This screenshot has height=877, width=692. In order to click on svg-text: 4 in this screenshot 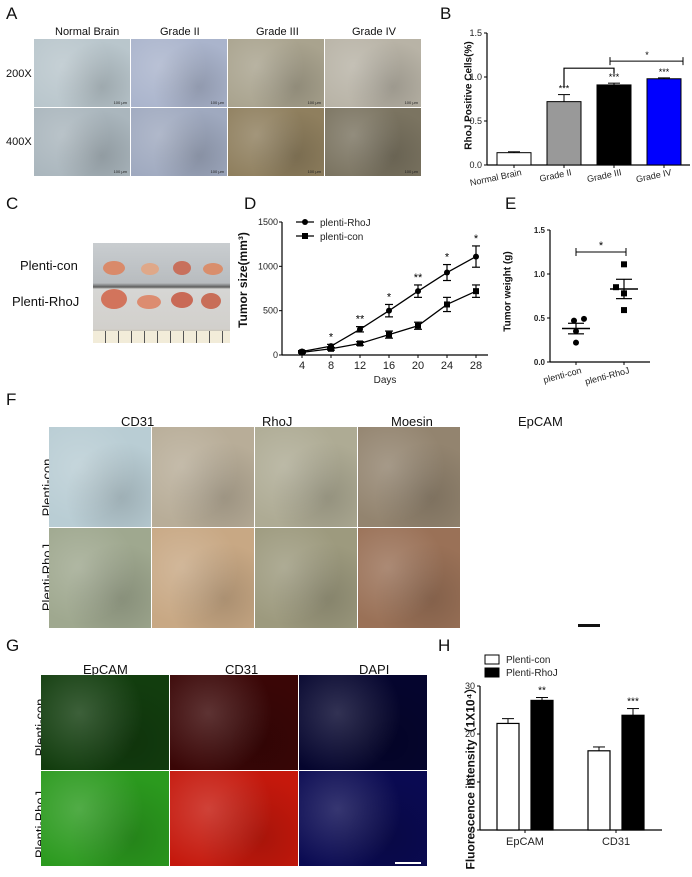, I will do `click(302, 366)`.